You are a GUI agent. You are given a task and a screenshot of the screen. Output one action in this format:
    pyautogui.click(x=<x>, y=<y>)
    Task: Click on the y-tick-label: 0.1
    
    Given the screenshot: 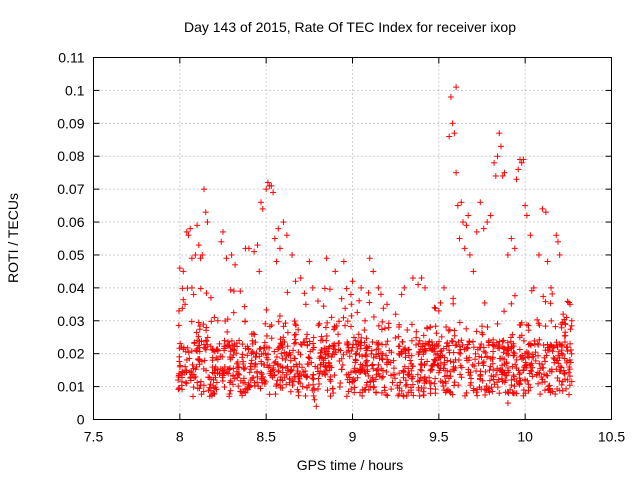 What is the action you would take?
    pyautogui.click(x=75, y=90)
    